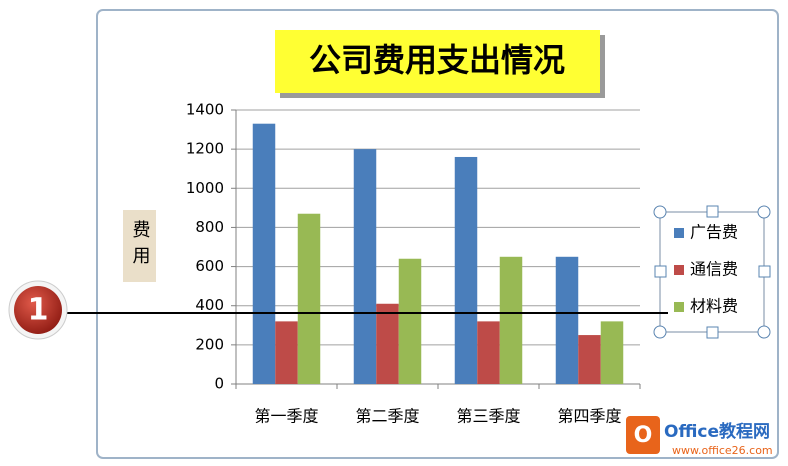 This screenshot has height=466, width=788. What do you see at coordinates (219, 384) in the screenshot?
I see `y-tick-label: 0` at bounding box center [219, 384].